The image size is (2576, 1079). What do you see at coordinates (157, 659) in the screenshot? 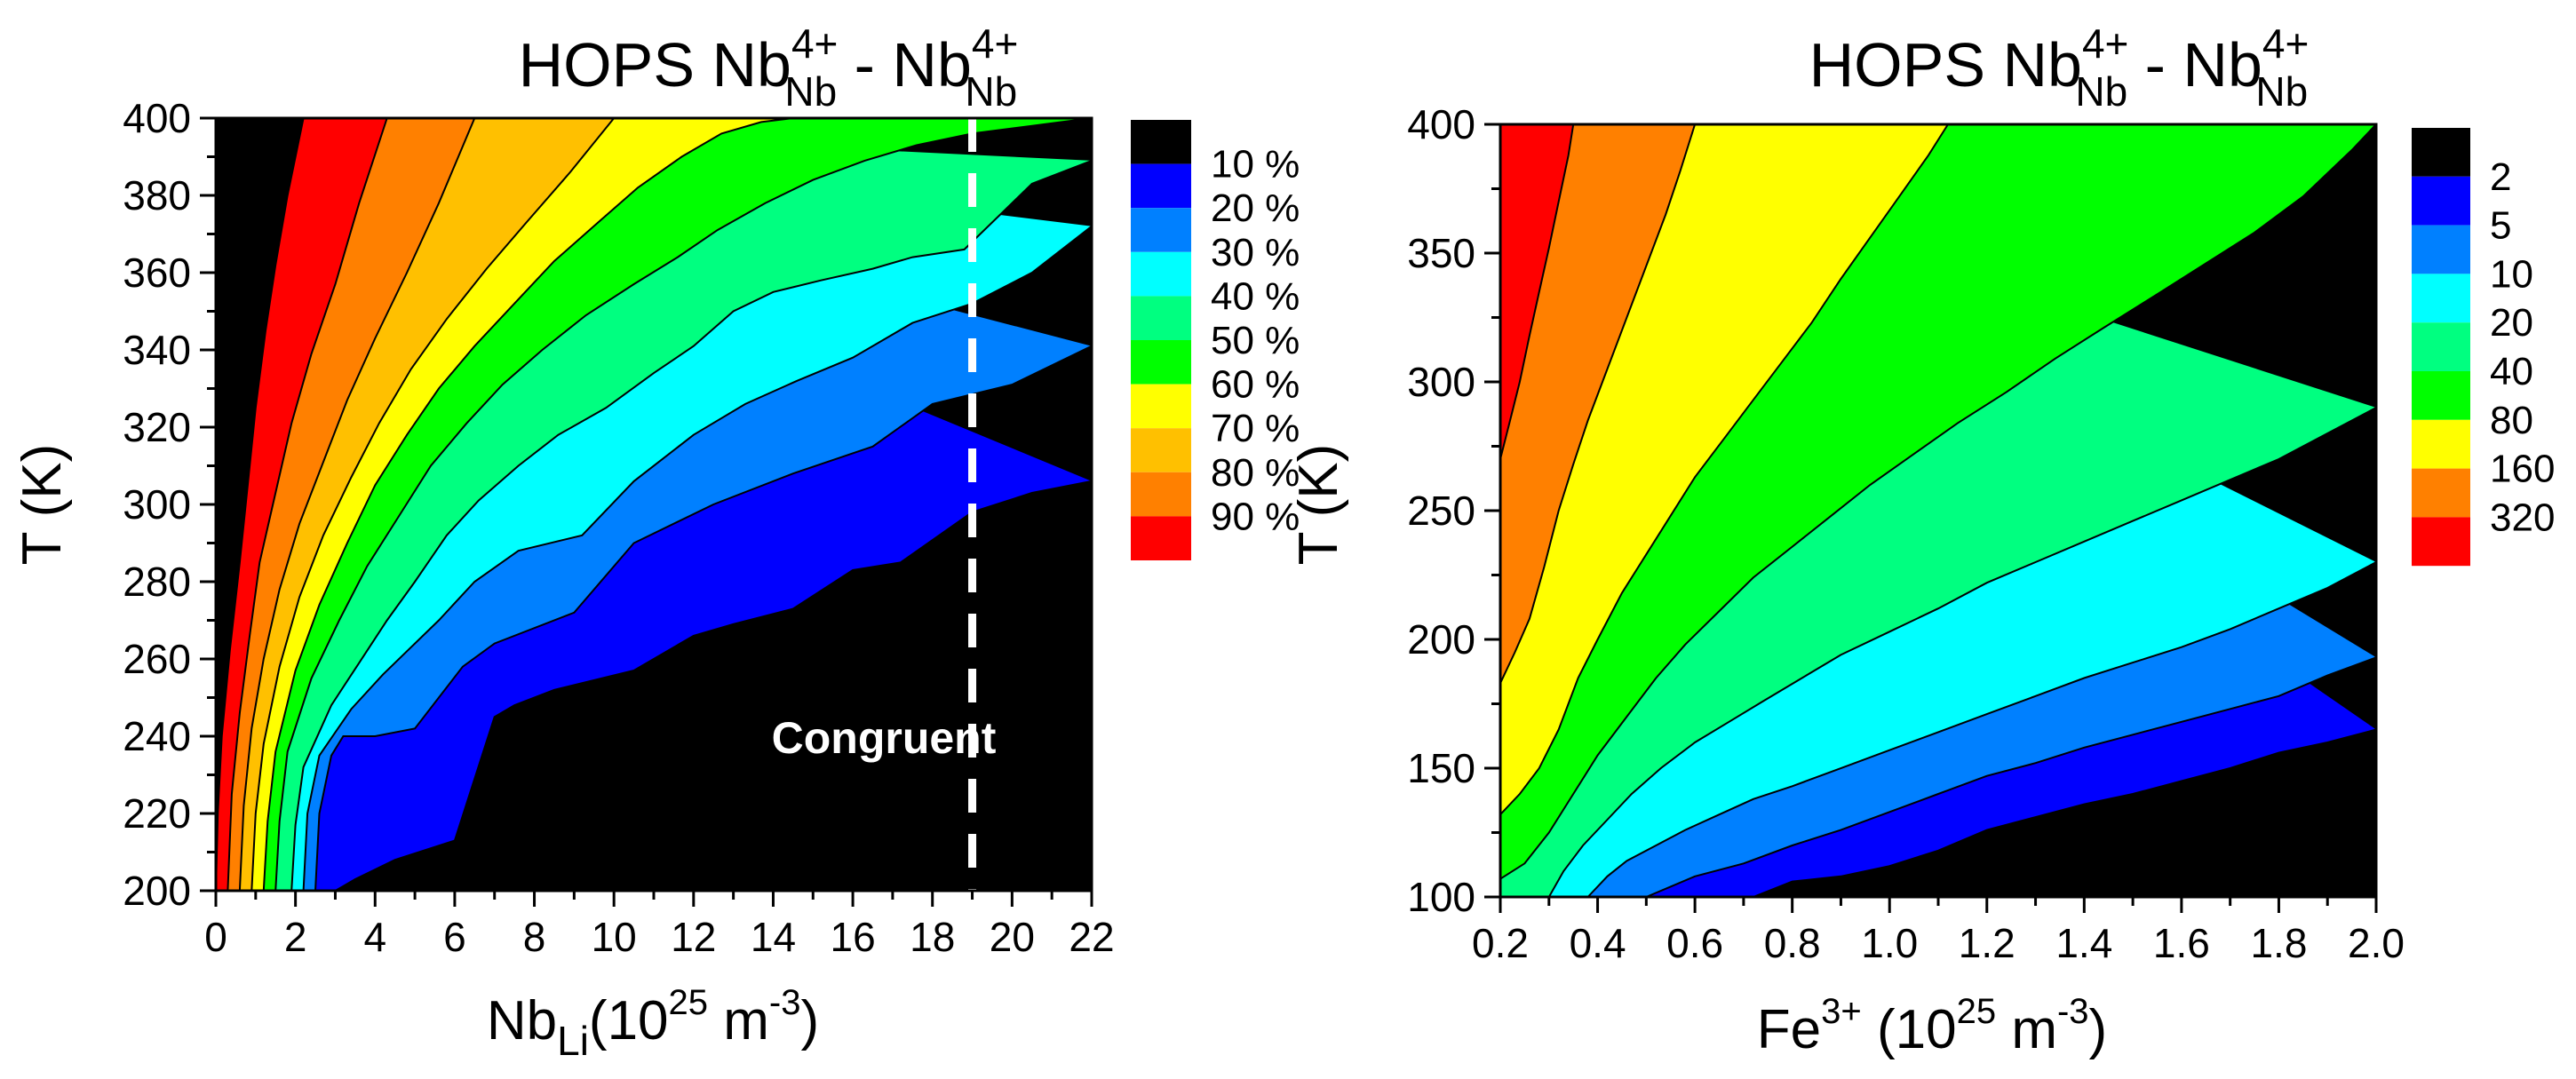
I see `y-tick-label: 260` at bounding box center [157, 659].